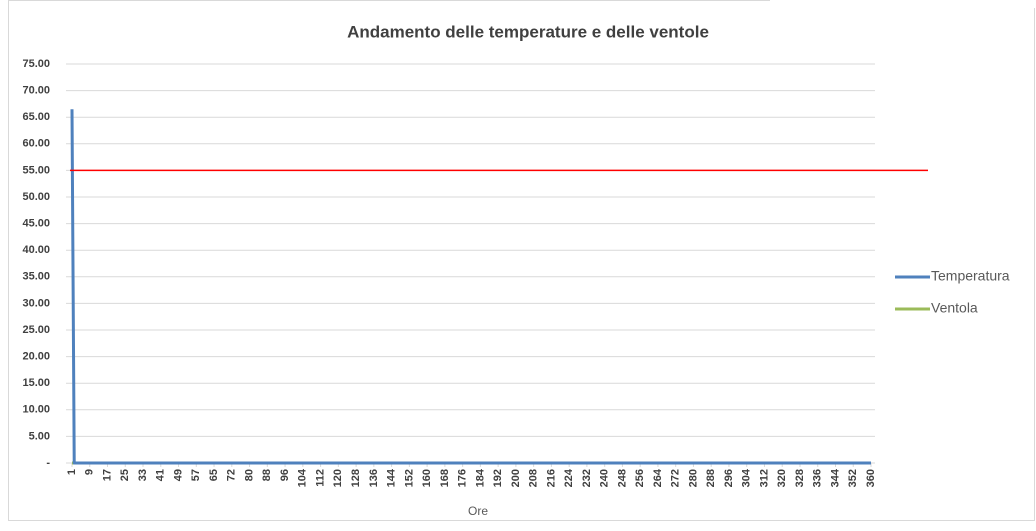 The image size is (1036, 531). What do you see at coordinates (516, 478) in the screenshot?
I see `x-tick-label: 200` at bounding box center [516, 478].